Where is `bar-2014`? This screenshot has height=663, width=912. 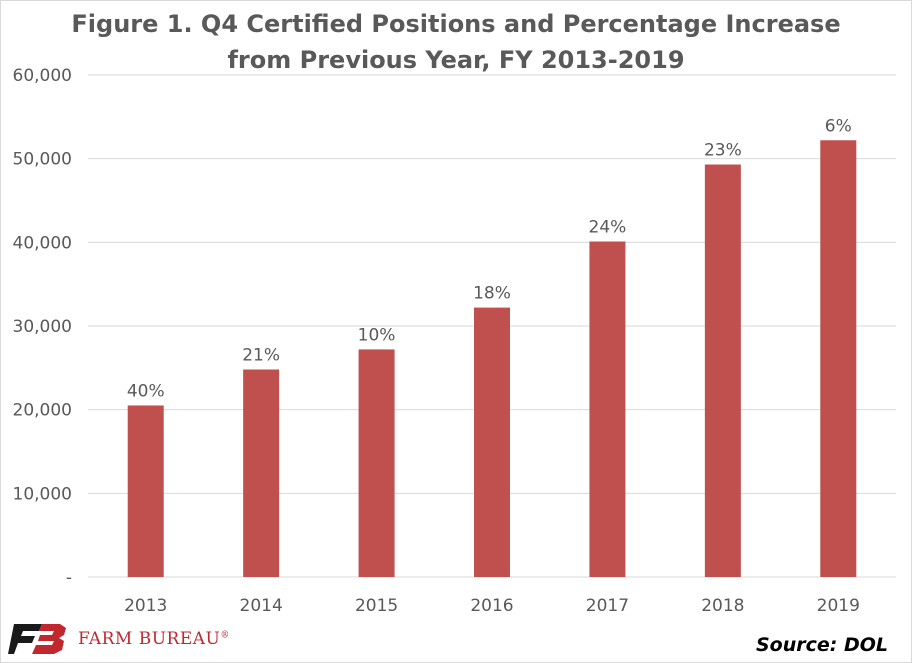
bar-2014 is located at coordinates (261, 473).